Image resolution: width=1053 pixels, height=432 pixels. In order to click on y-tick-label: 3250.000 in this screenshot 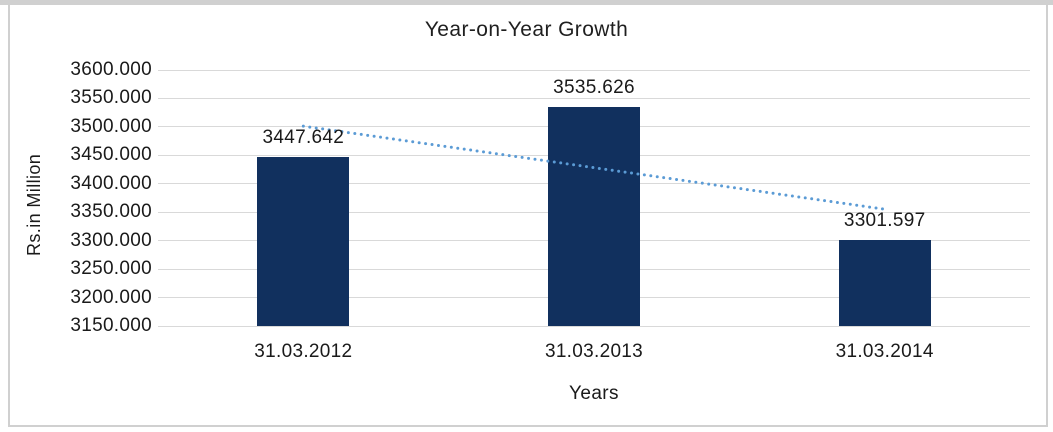, I will do `click(111, 269)`.